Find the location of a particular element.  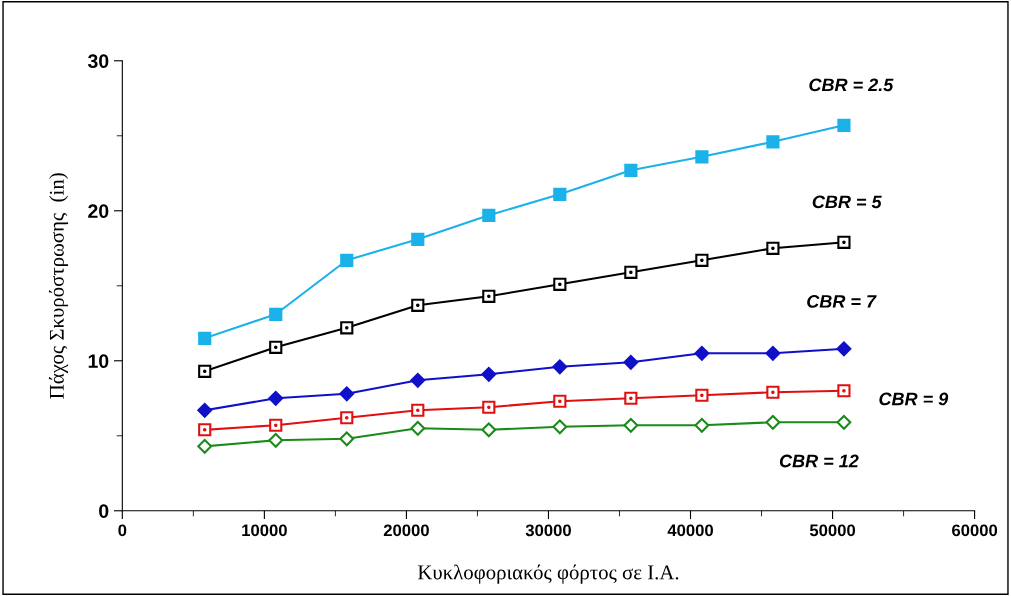

x-axis-title: Κυκλοφοριακός φόρτος σε Ι.Α. is located at coordinates (548, 574).